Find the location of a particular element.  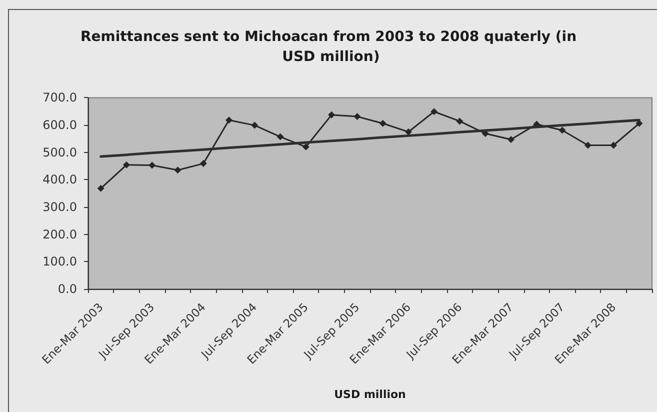

x-axis-title: USD million is located at coordinates (370, 394).